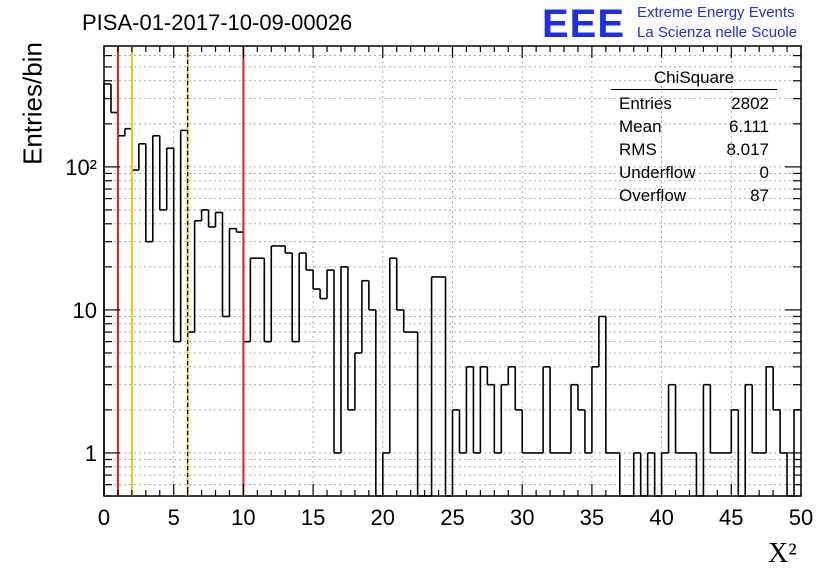  What do you see at coordinates (32, 103) in the screenshot?
I see `y-axis-label: Entries/bin` at bounding box center [32, 103].